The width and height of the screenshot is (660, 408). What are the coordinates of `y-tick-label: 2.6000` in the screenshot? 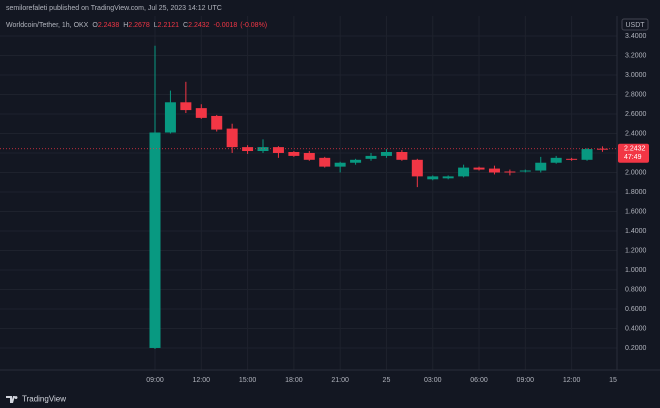 It's located at (636, 114).